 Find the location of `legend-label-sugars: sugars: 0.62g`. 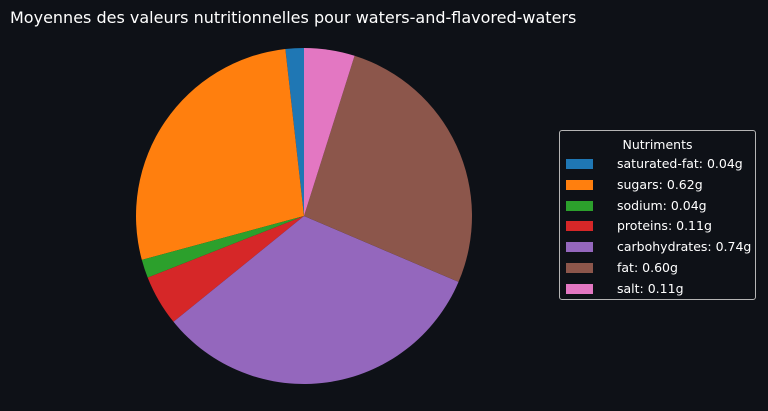

legend-label-sugars: sugars: 0.62g is located at coordinates (660, 184).